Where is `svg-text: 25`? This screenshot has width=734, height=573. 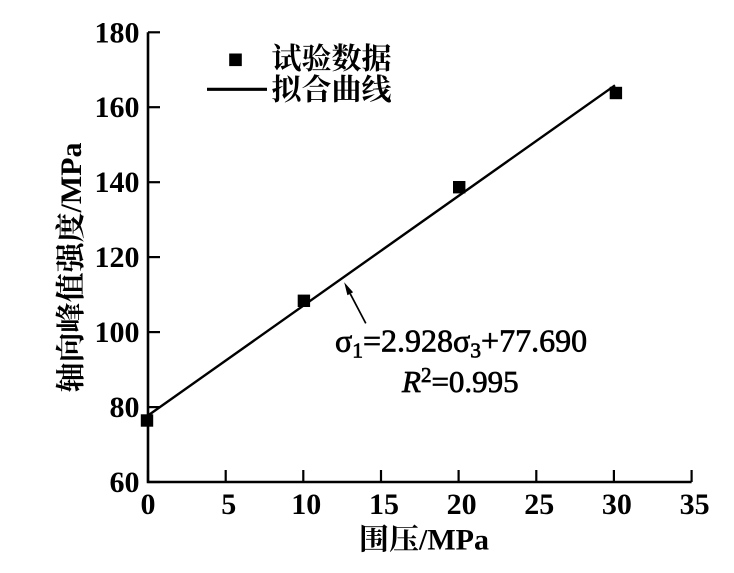 svg-text: 25 is located at coordinates (539, 504).